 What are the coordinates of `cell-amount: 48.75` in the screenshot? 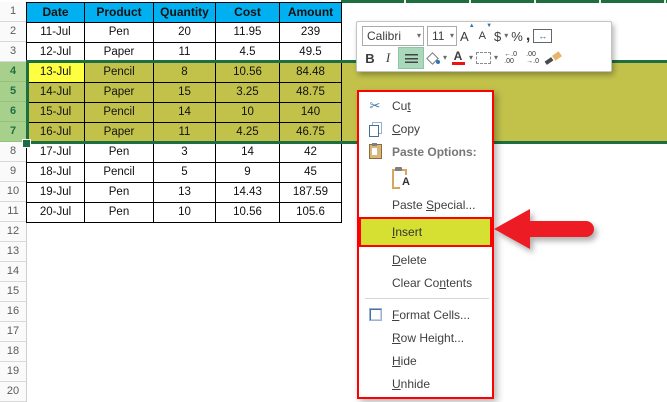 It's located at (311, 93).